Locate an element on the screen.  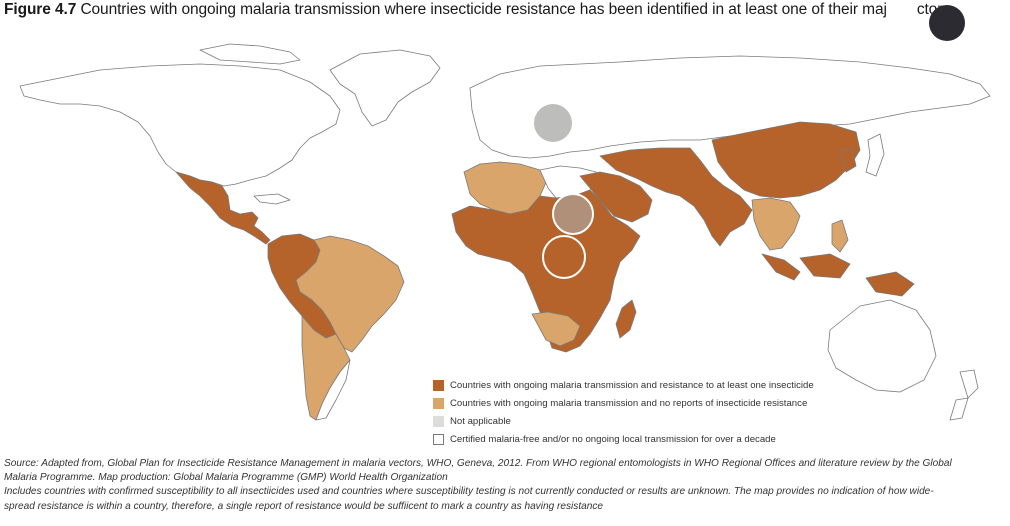
overlay-tan-circle is located at coordinates (573, 214).